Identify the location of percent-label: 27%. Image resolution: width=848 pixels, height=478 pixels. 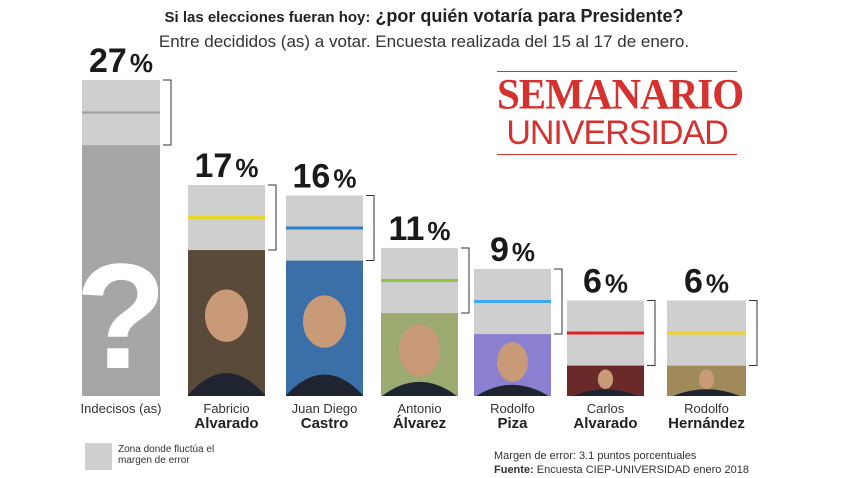
(121, 61).